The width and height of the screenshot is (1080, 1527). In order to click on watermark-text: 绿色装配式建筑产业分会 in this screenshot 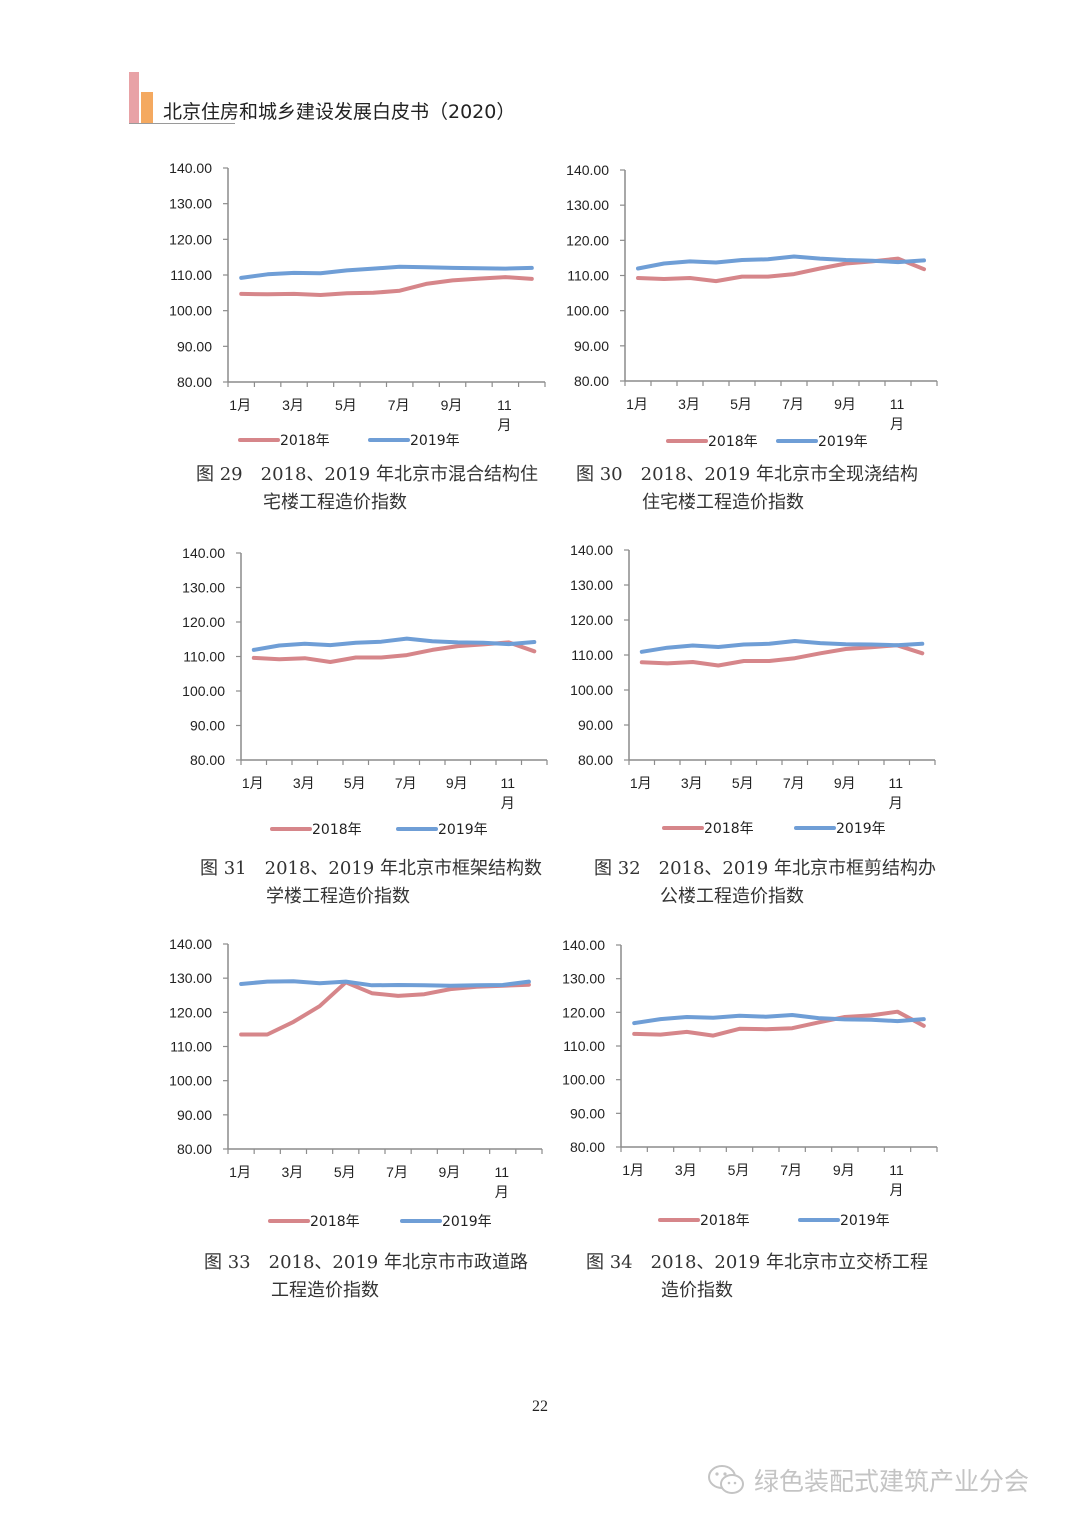, I will do `click(892, 1481)`.